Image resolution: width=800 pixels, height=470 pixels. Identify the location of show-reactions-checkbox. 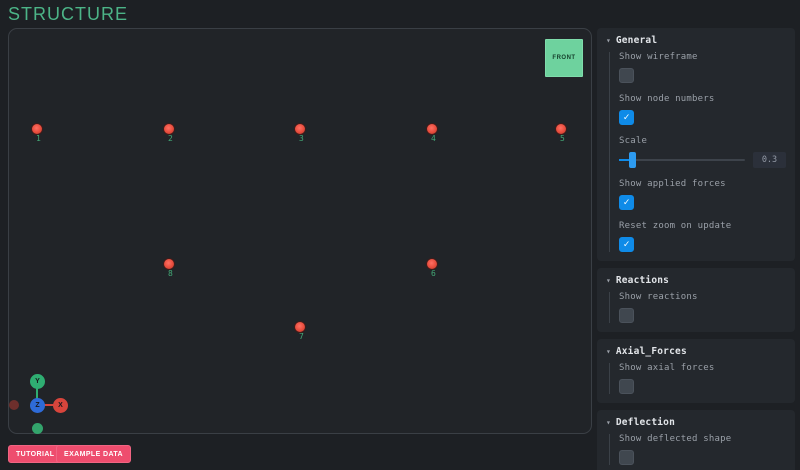
(626, 315).